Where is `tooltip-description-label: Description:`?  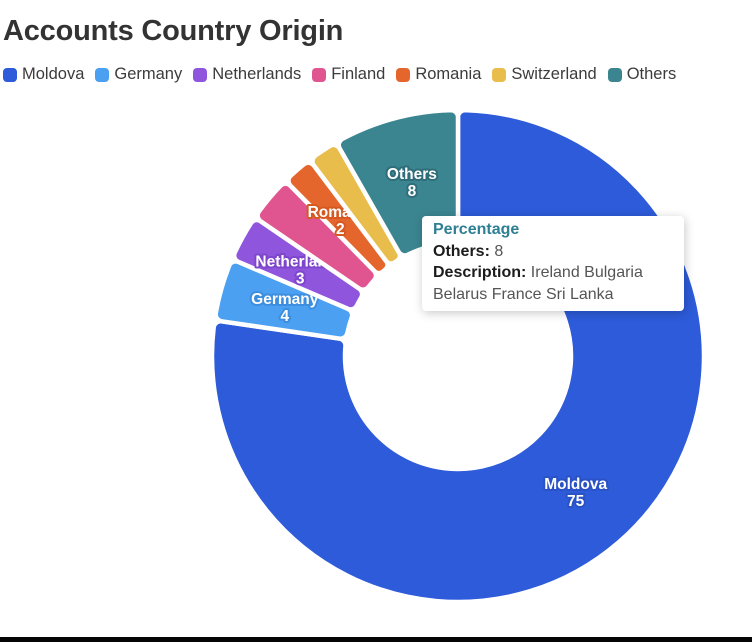 tooltip-description-label: Description: is located at coordinates (480, 272).